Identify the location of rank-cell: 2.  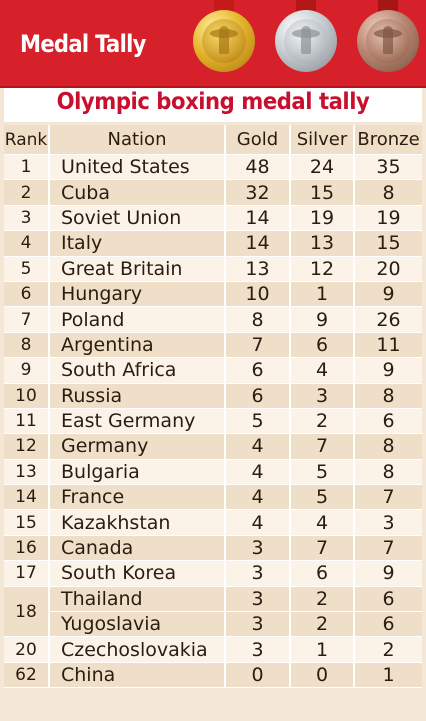
(27, 193).